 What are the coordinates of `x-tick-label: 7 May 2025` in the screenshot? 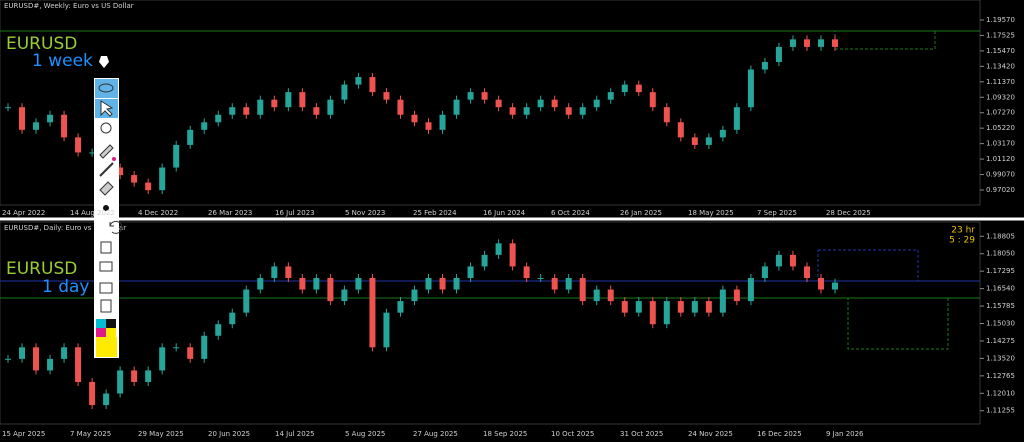 It's located at (90, 434).